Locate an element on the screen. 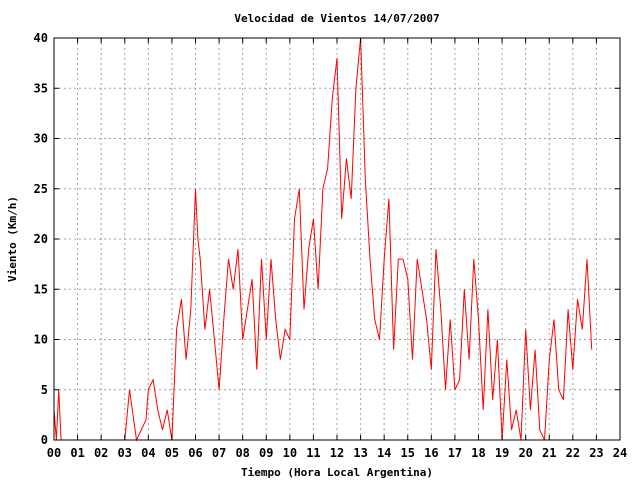  y-tick-label: 35 is located at coordinates (41, 88).